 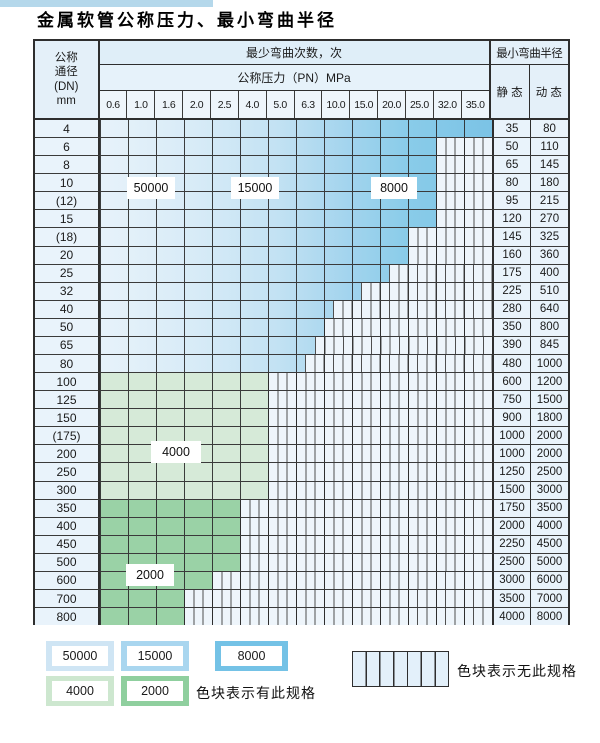 I want to click on table-row-dn-20: 20 160 360, so click(x=301, y=255).